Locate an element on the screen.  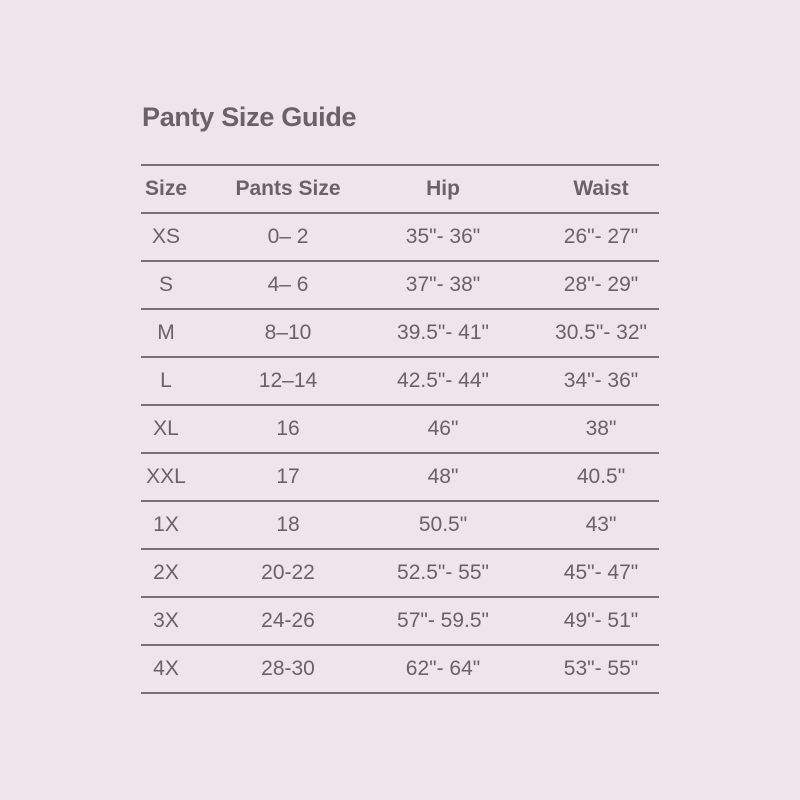
cell-size: L is located at coordinates (166, 380).